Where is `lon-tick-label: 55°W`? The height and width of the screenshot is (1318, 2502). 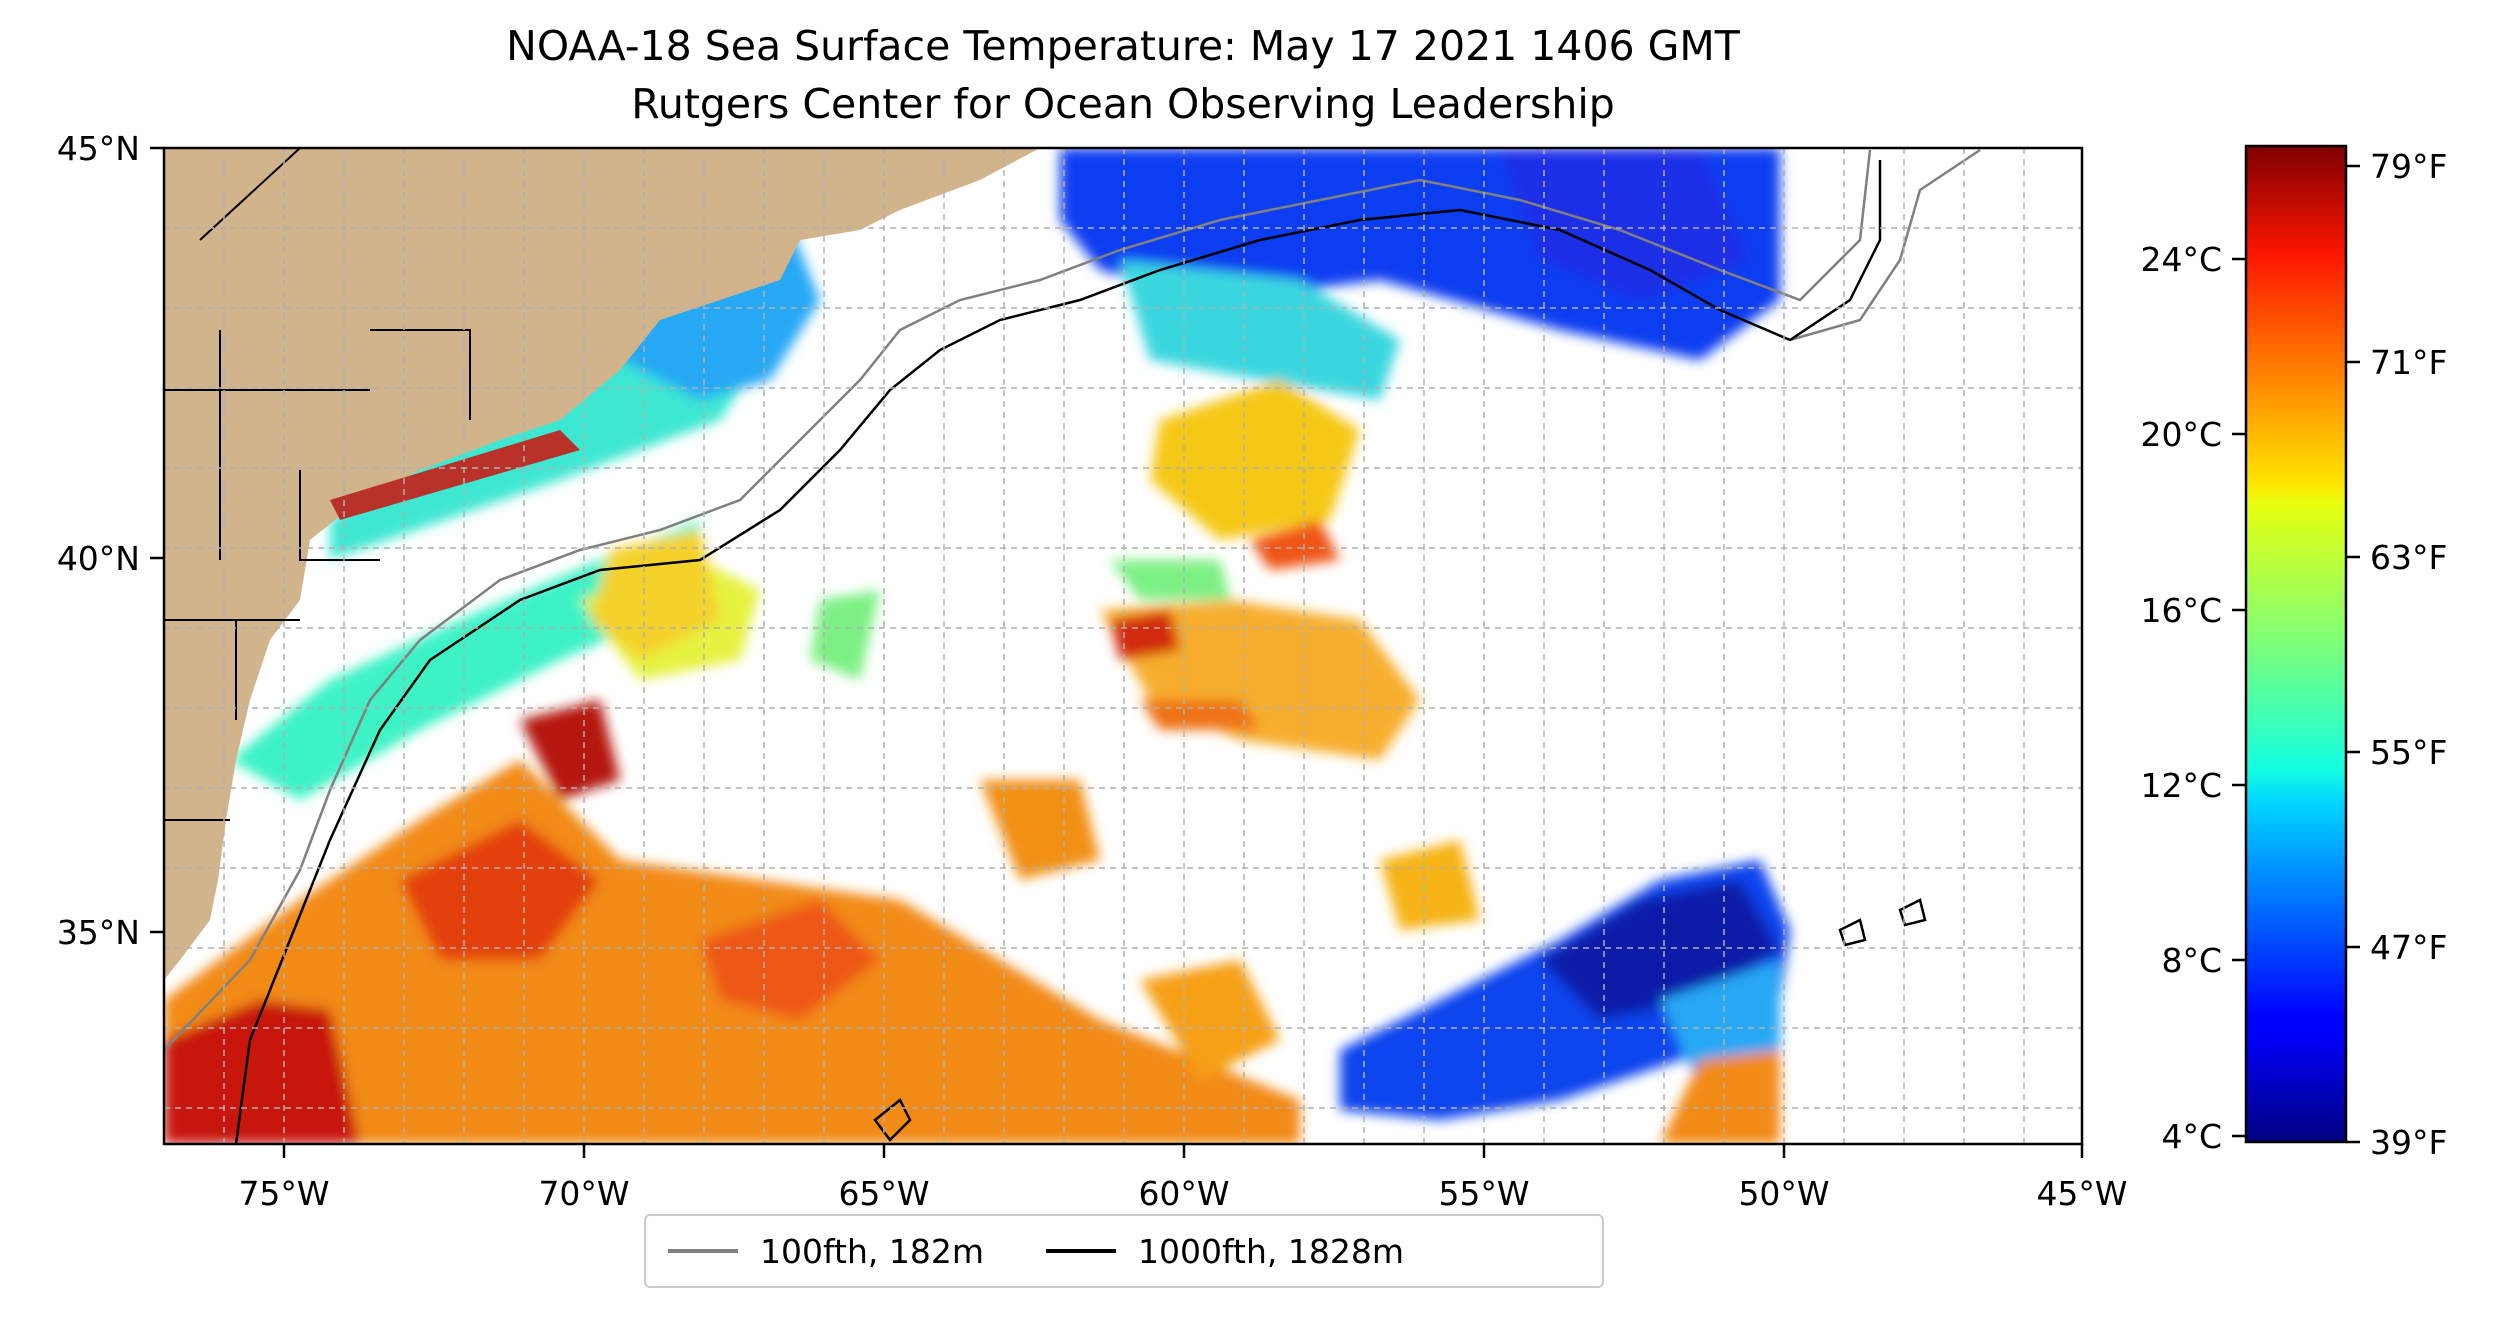 lon-tick-label: 55°W is located at coordinates (1483, 1193).